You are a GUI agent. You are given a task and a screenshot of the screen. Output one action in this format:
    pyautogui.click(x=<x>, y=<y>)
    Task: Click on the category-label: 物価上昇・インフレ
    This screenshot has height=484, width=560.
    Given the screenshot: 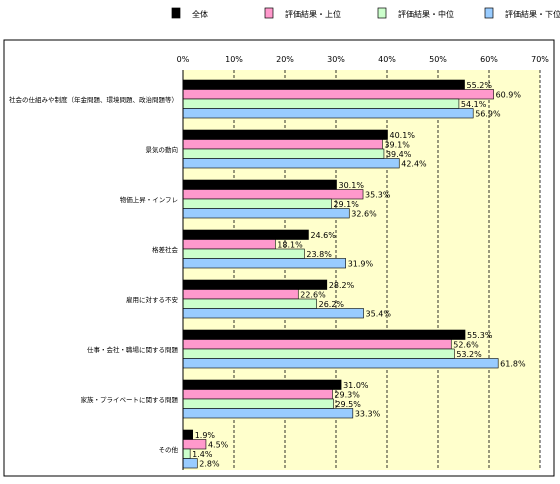 What is the action you would take?
    pyautogui.click(x=149, y=199)
    